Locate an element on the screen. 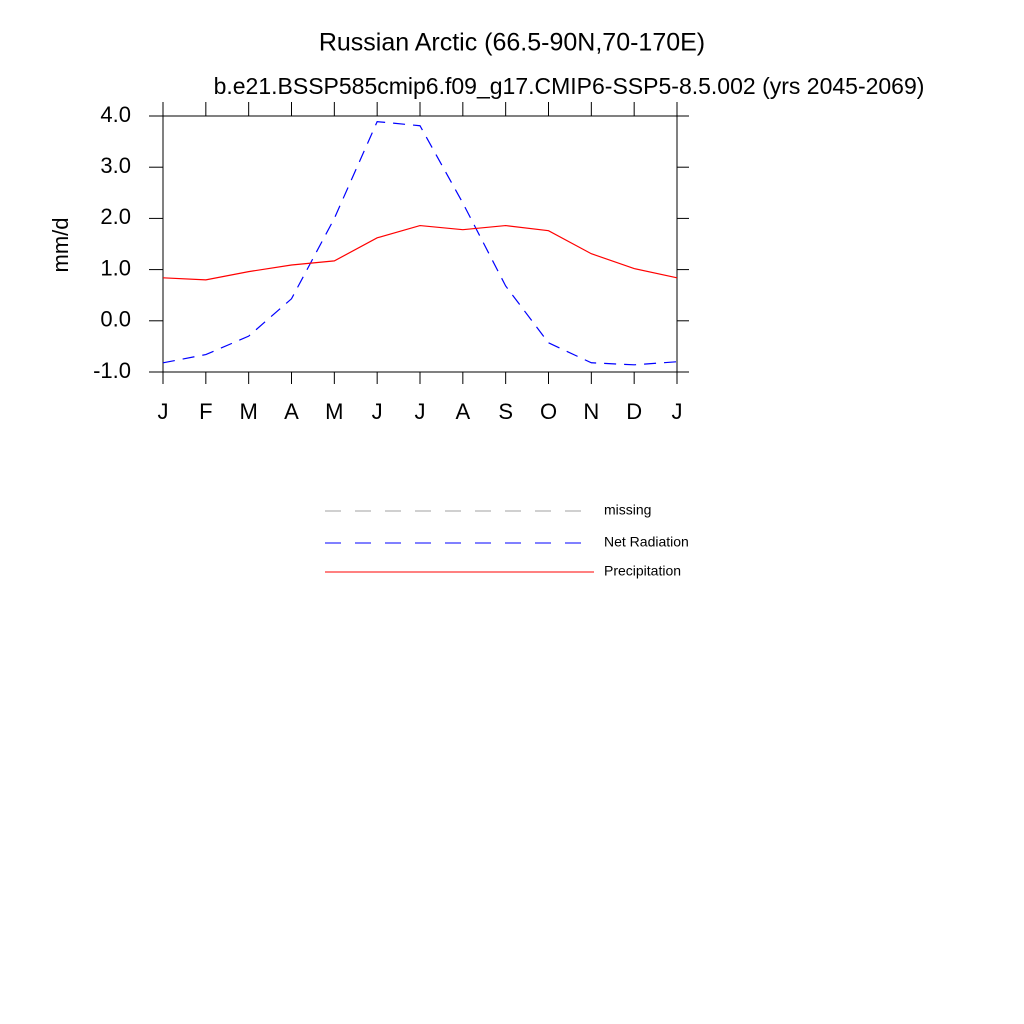 This screenshot has height=1024, width=1024. y-tick-label: -1.0 is located at coordinates (112, 370).